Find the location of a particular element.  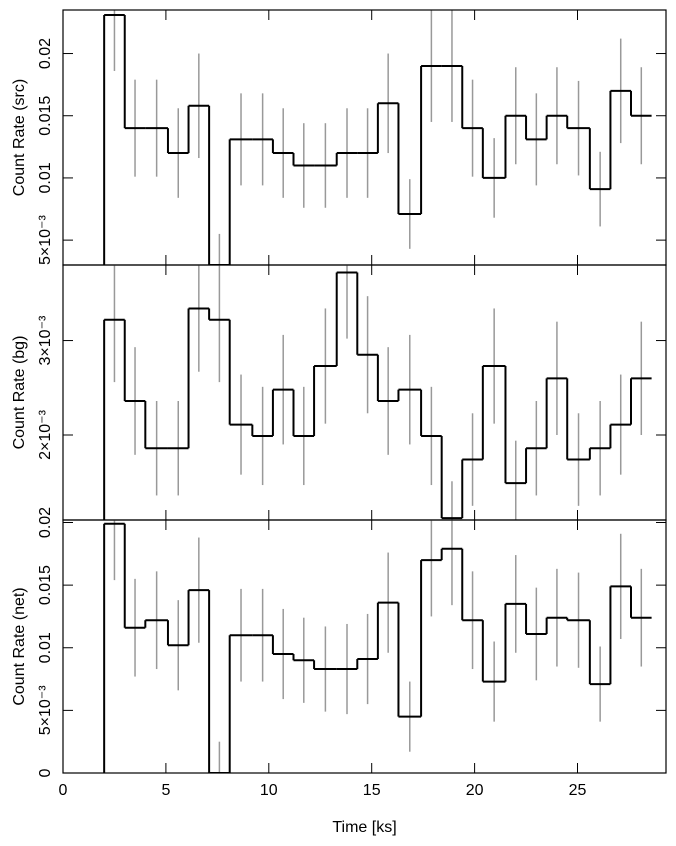

y-tick-label: 3×10⁻³ is located at coordinates (45, 340).